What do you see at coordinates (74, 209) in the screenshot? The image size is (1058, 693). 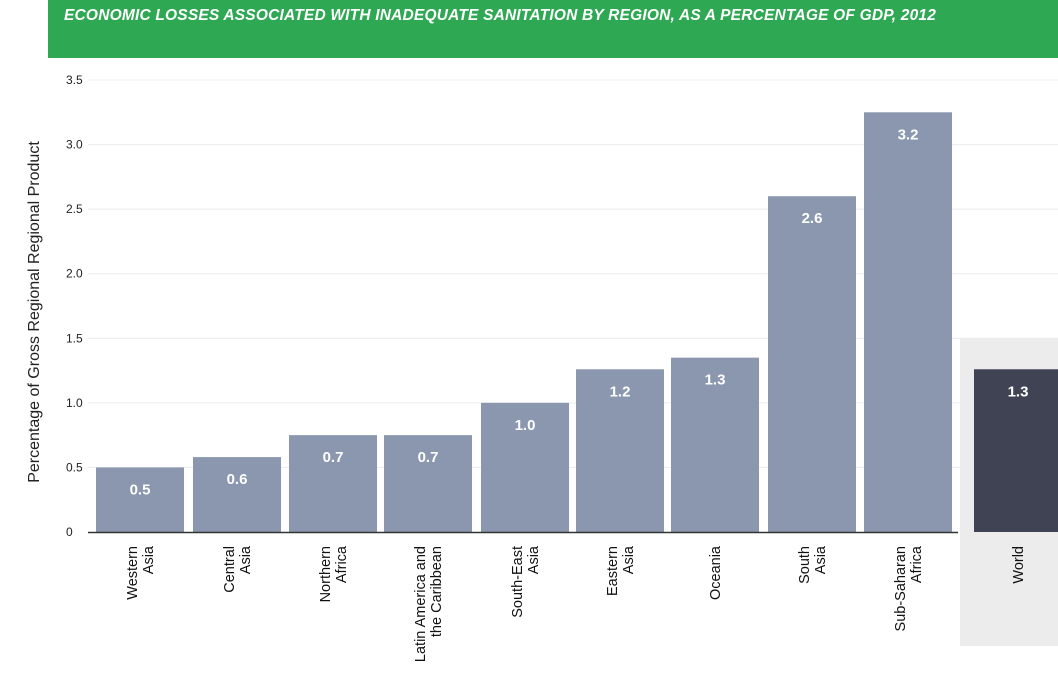 I see `y-tick-label: 2.5` at bounding box center [74, 209].